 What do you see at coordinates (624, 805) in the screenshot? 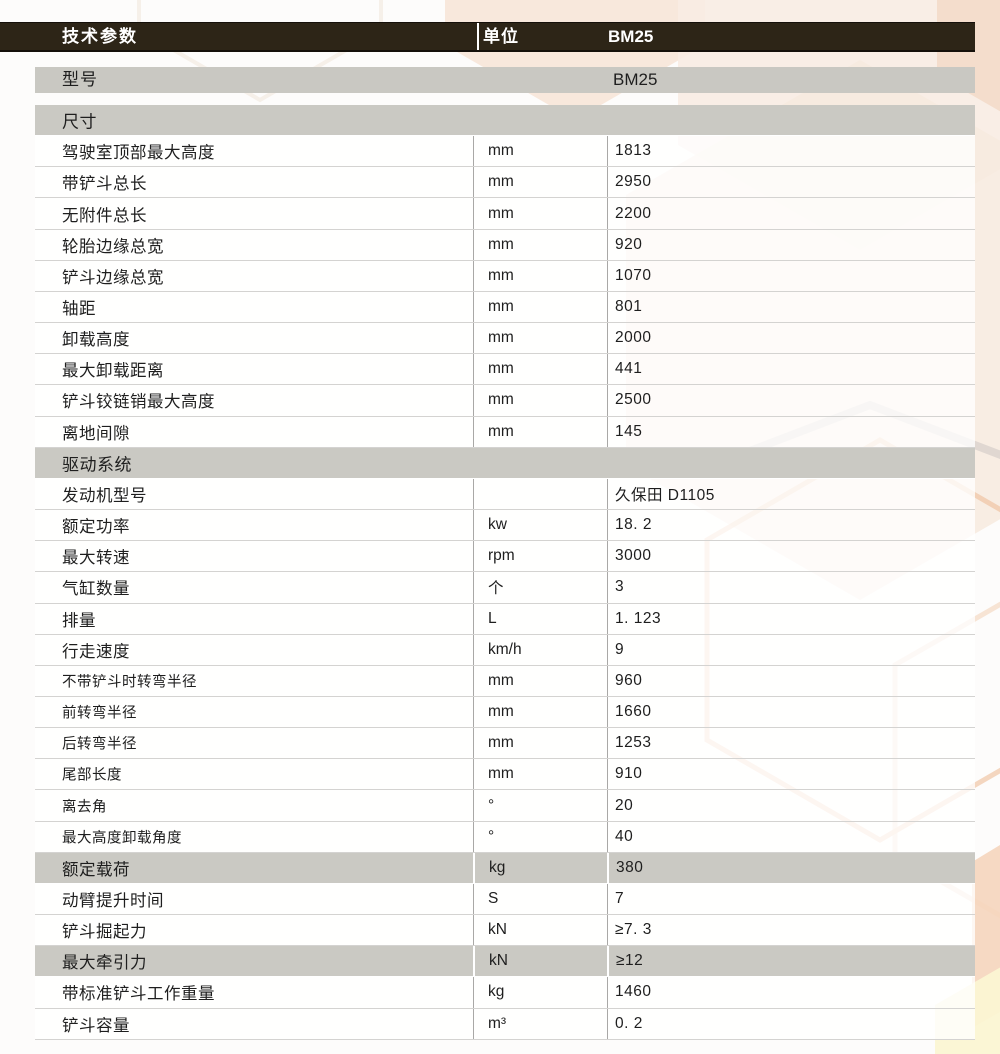
I see `row-value: 20` at bounding box center [624, 805].